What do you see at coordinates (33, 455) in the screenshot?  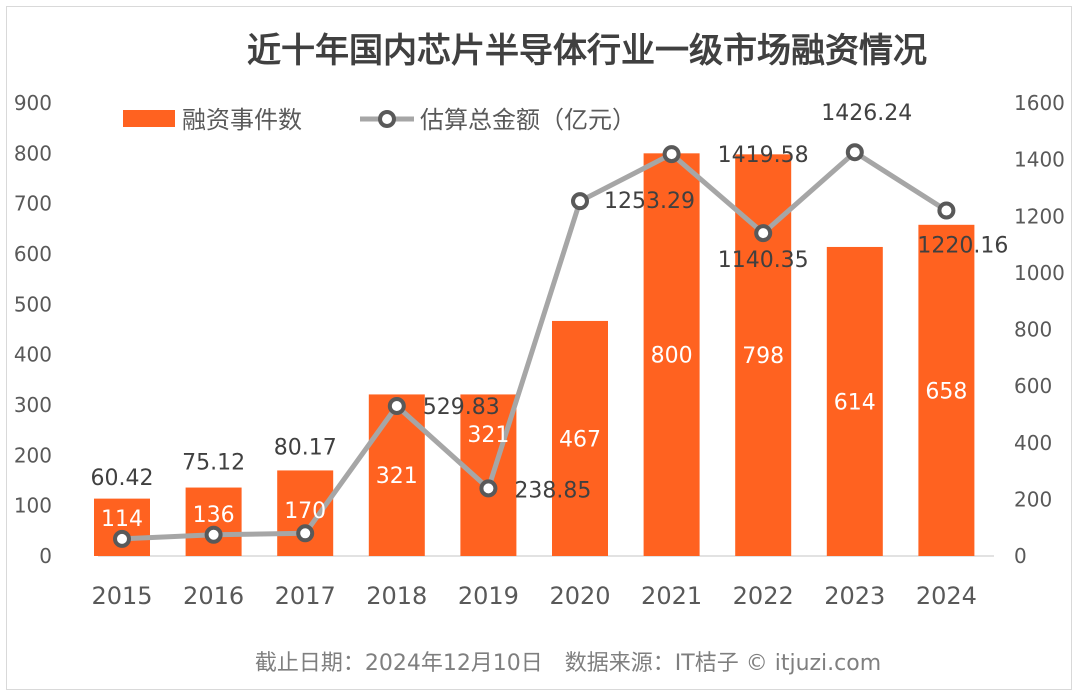 I see `y-left-tick-label: 200` at bounding box center [33, 455].